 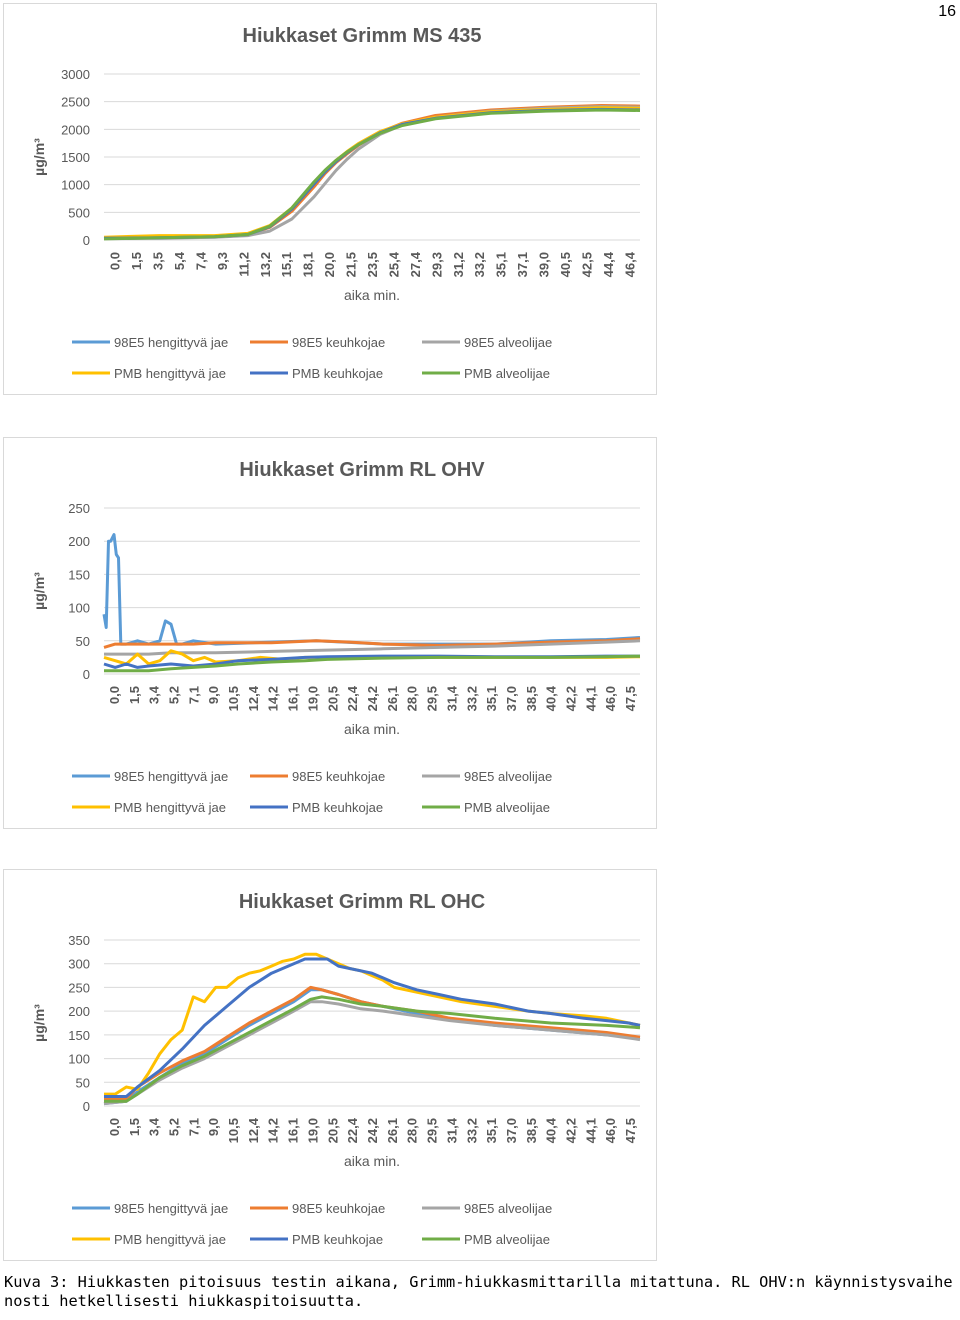 I want to click on x-tick-label: 31,4, so click(x=451, y=1130).